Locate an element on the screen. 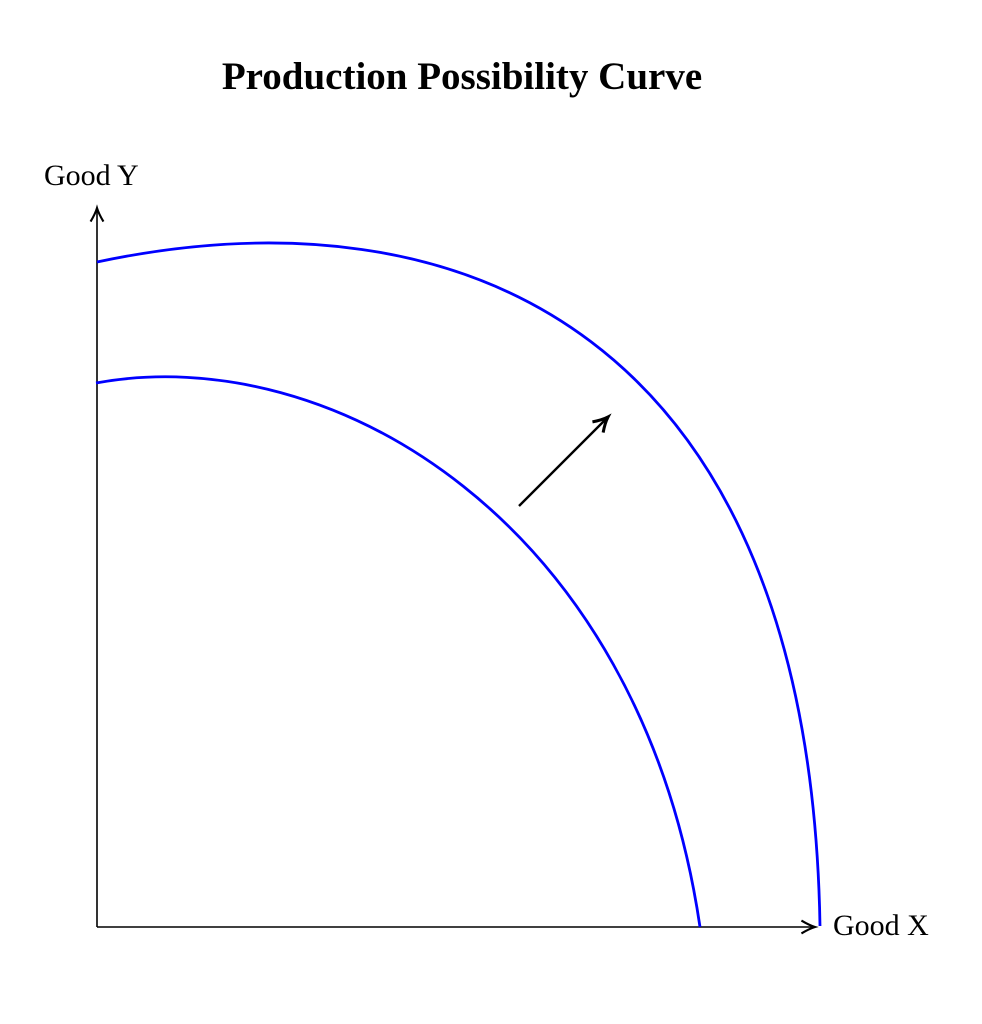 The image size is (982, 1024). x-axis-label: Good X is located at coordinates (881, 925).